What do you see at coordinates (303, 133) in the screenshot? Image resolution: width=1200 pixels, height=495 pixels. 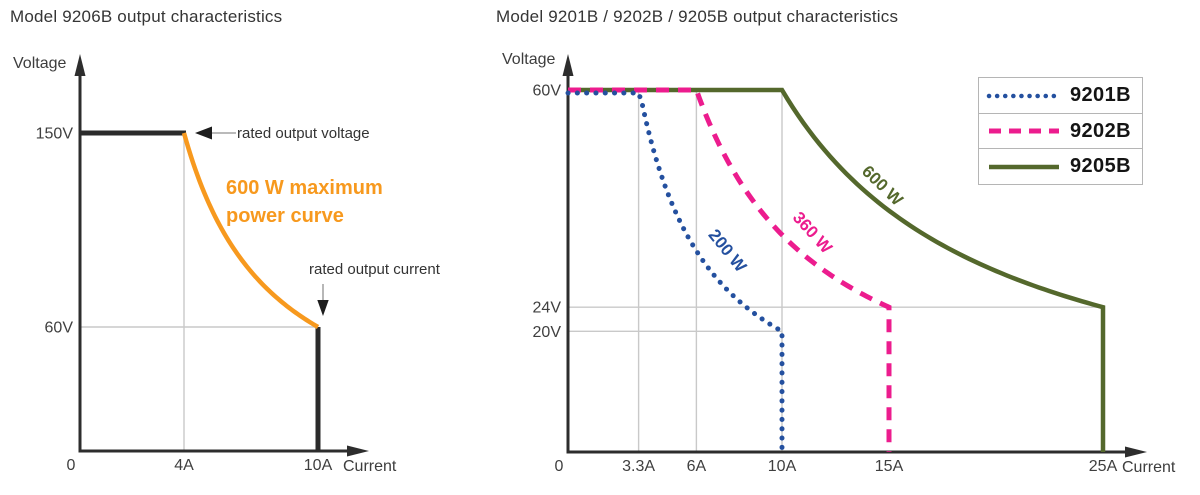 I see `annotation-rated-output-voltage: rated output voltage` at bounding box center [303, 133].